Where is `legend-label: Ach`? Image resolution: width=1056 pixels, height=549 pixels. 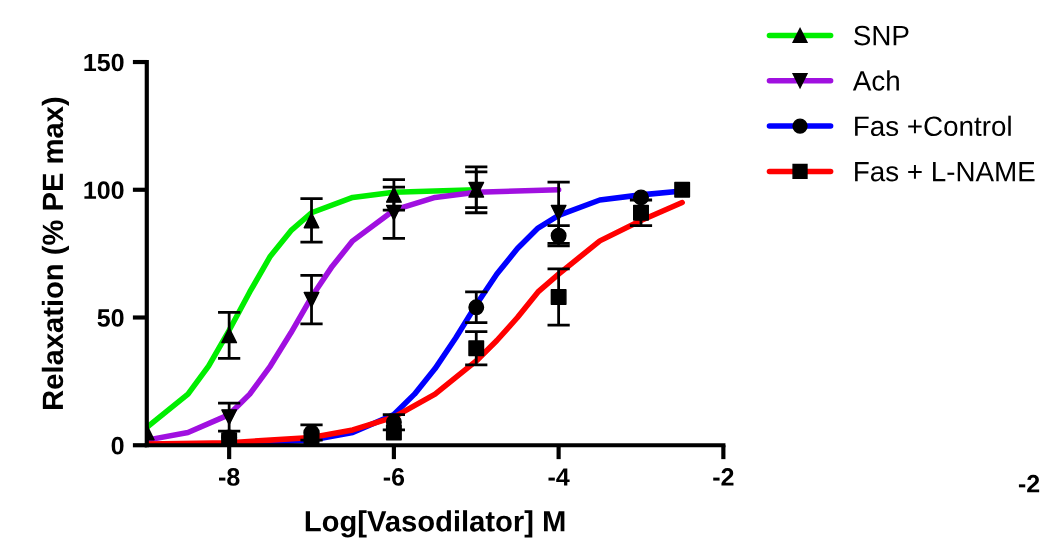
legend-label: Ach is located at coordinates (875, 80).